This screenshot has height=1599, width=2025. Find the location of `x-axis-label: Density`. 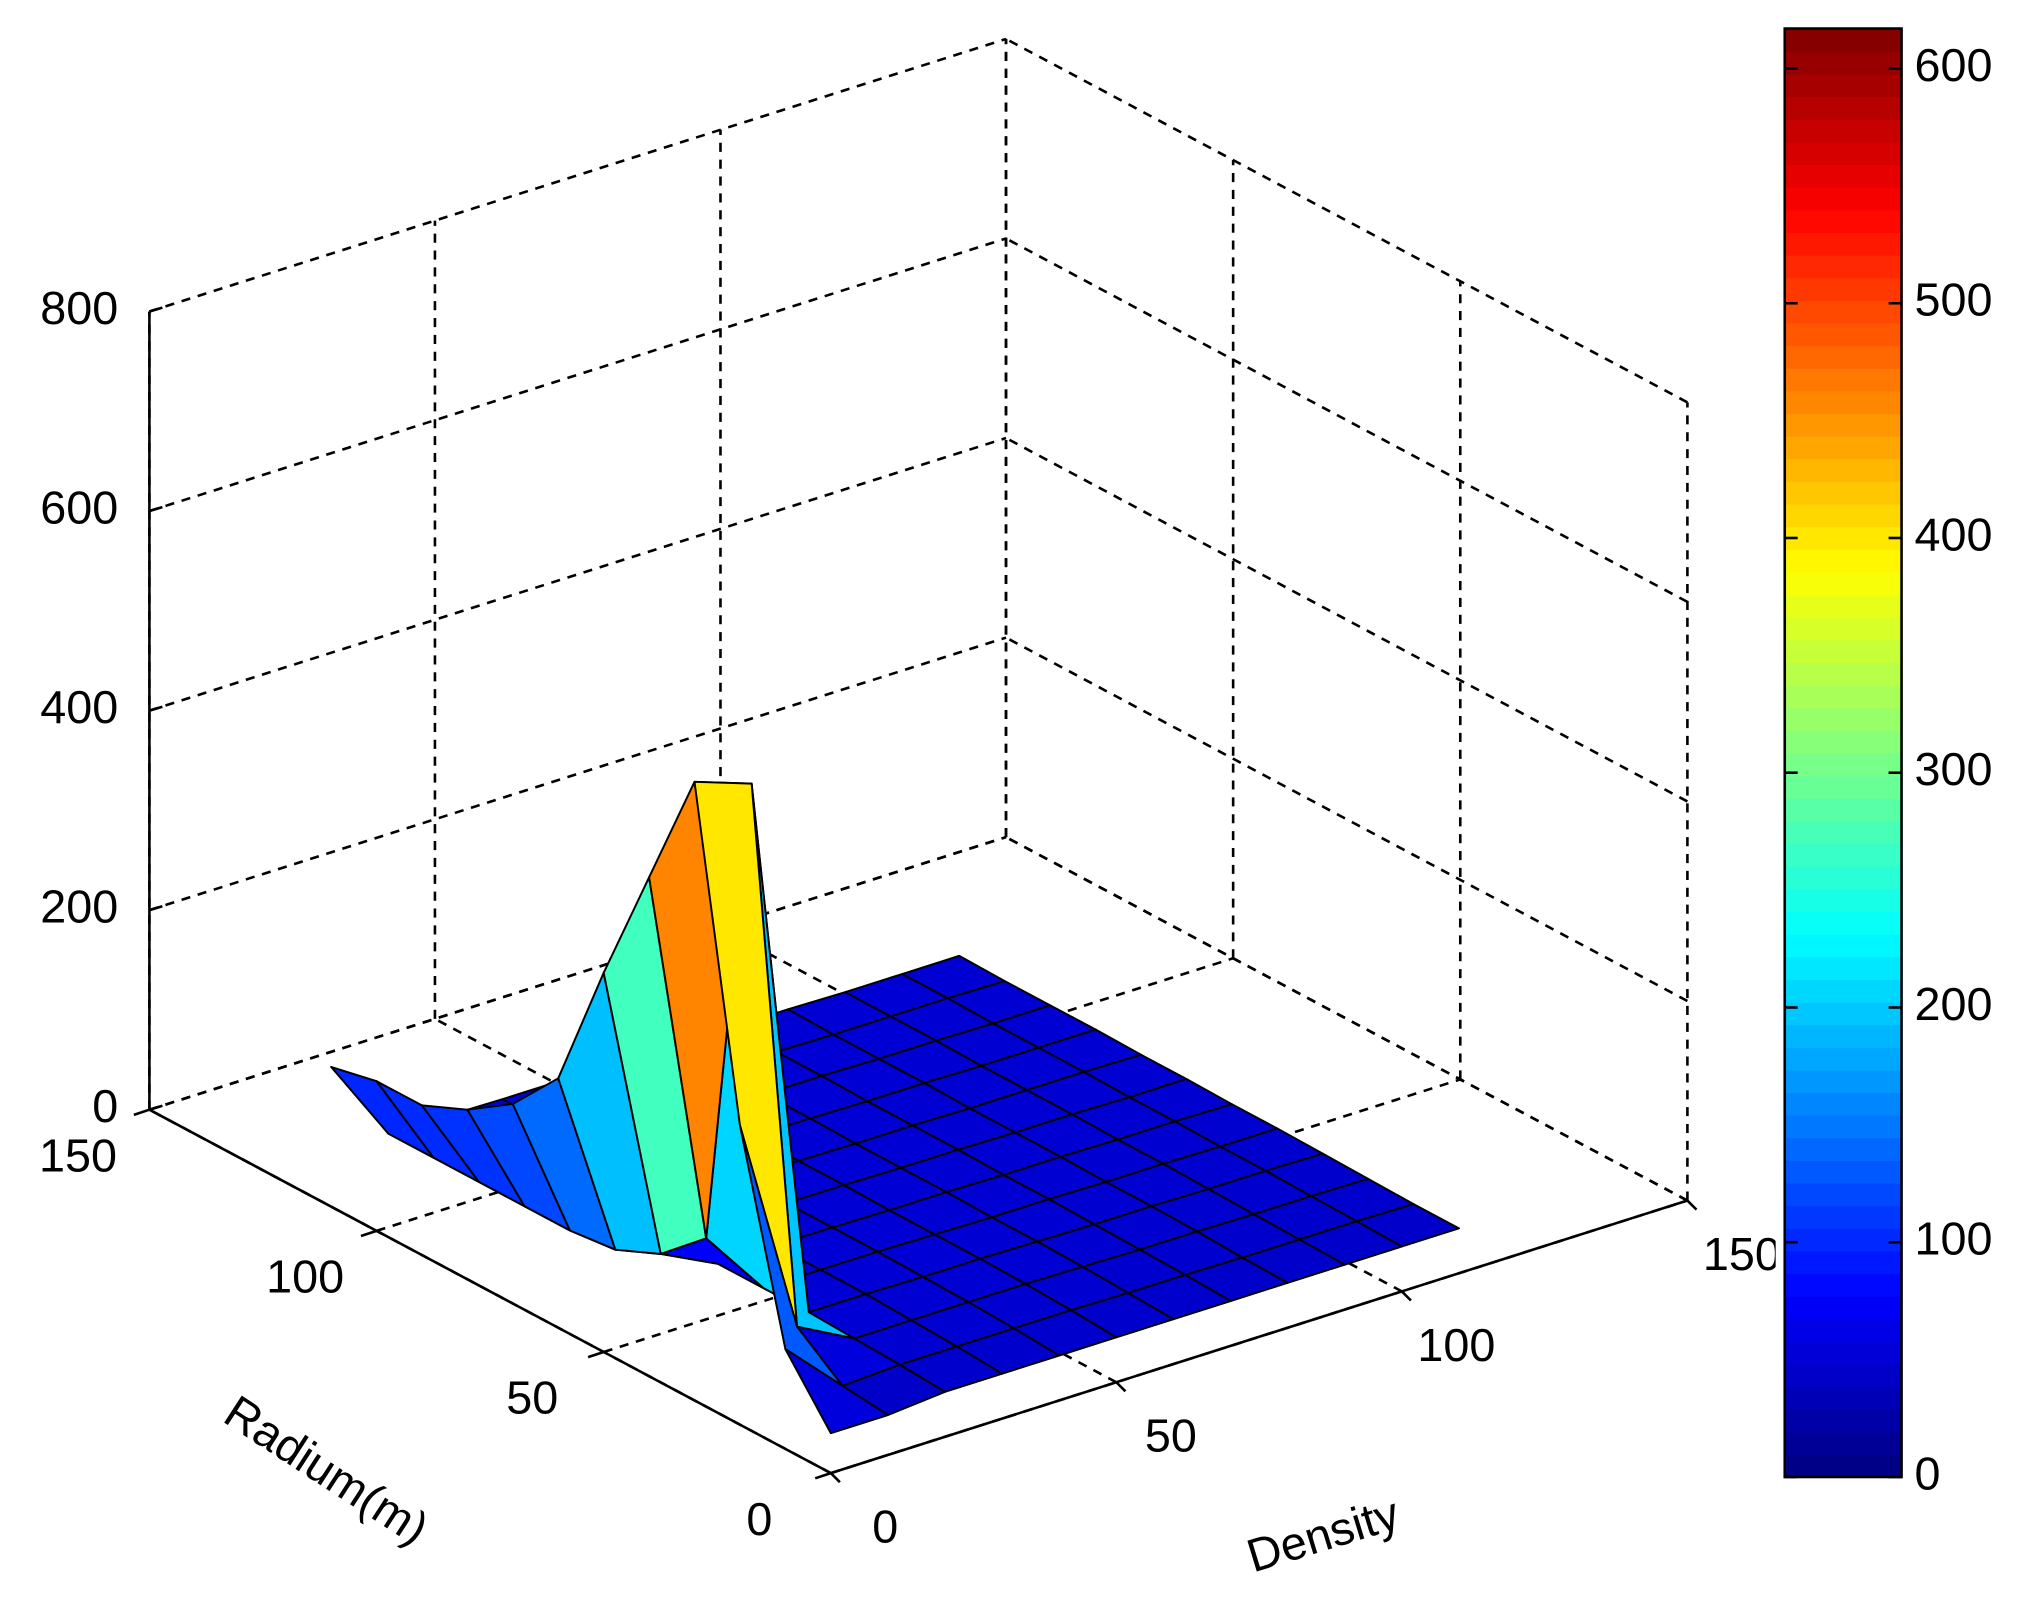

x-axis-label: Density is located at coordinates (1323, 1534).